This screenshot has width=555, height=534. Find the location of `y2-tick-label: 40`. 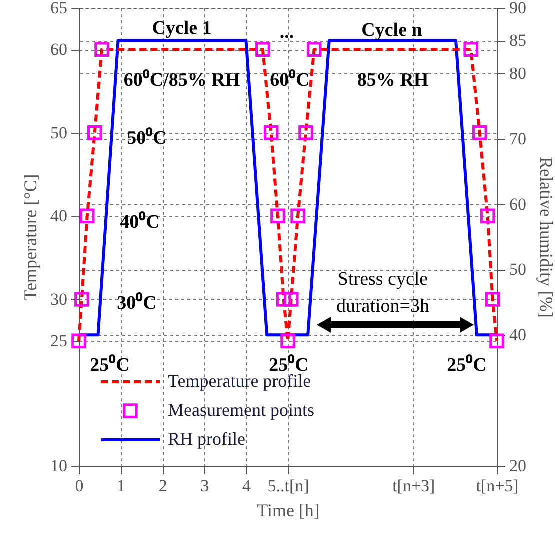

y2-tick-label: 40 is located at coordinates (518, 335).